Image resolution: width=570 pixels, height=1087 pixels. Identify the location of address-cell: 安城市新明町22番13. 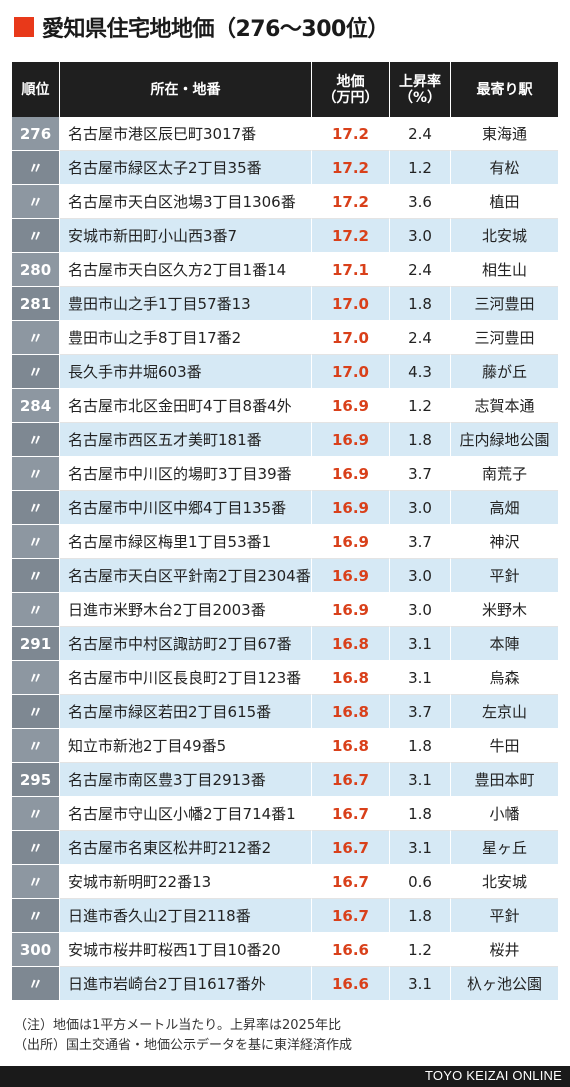
(186, 882).